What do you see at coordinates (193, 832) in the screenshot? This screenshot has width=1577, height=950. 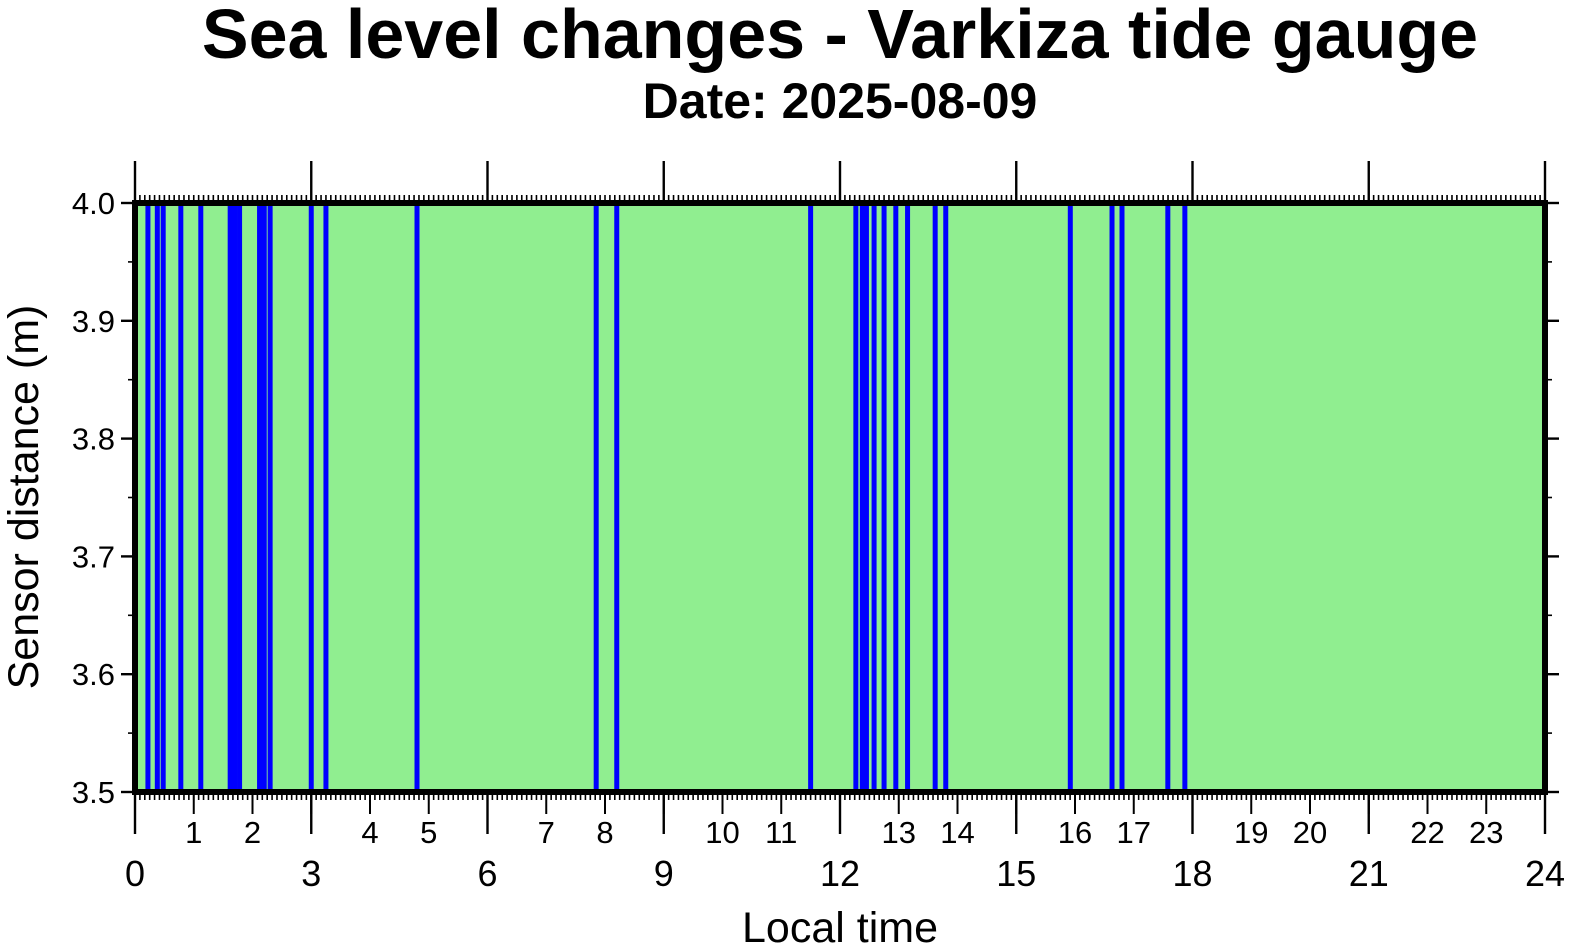 I see `x-minor-tick-label: 1` at bounding box center [193, 832].